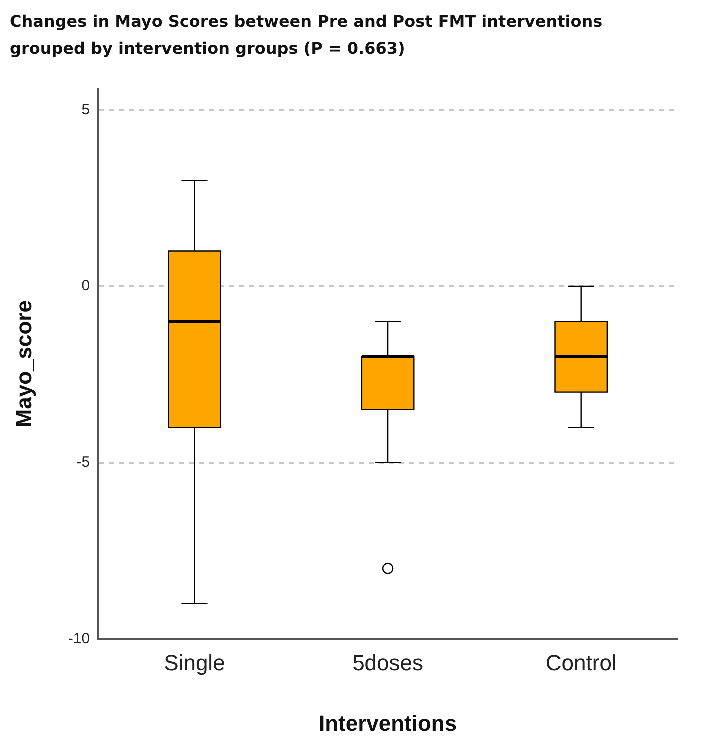  I want to click on y-tick-label: 5, so click(86, 109).